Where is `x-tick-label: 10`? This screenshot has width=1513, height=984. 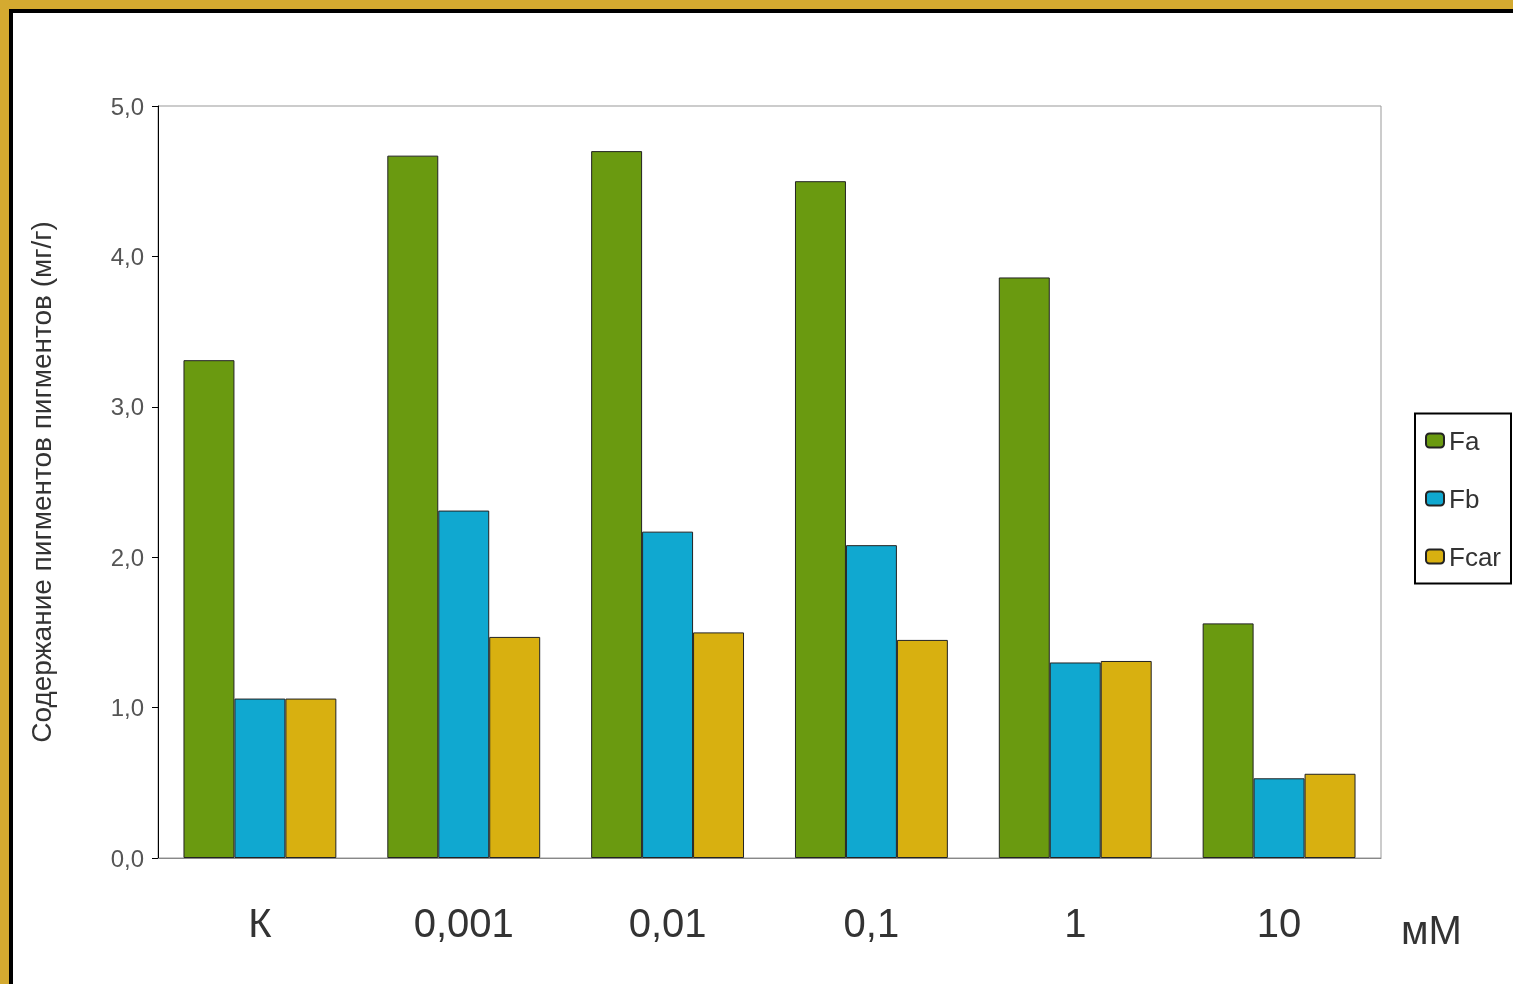
x-tick-label: 10 is located at coordinates (1279, 923).